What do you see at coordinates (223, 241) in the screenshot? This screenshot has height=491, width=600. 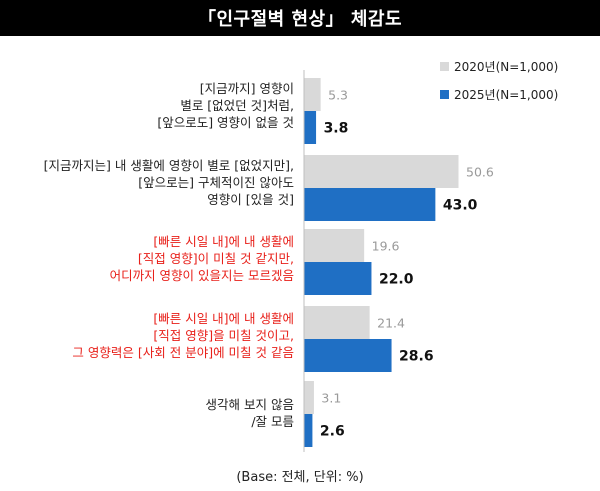 I see `category-label-3-line-1: [빠른 시일 내]에 내 생활에` at bounding box center [223, 241].